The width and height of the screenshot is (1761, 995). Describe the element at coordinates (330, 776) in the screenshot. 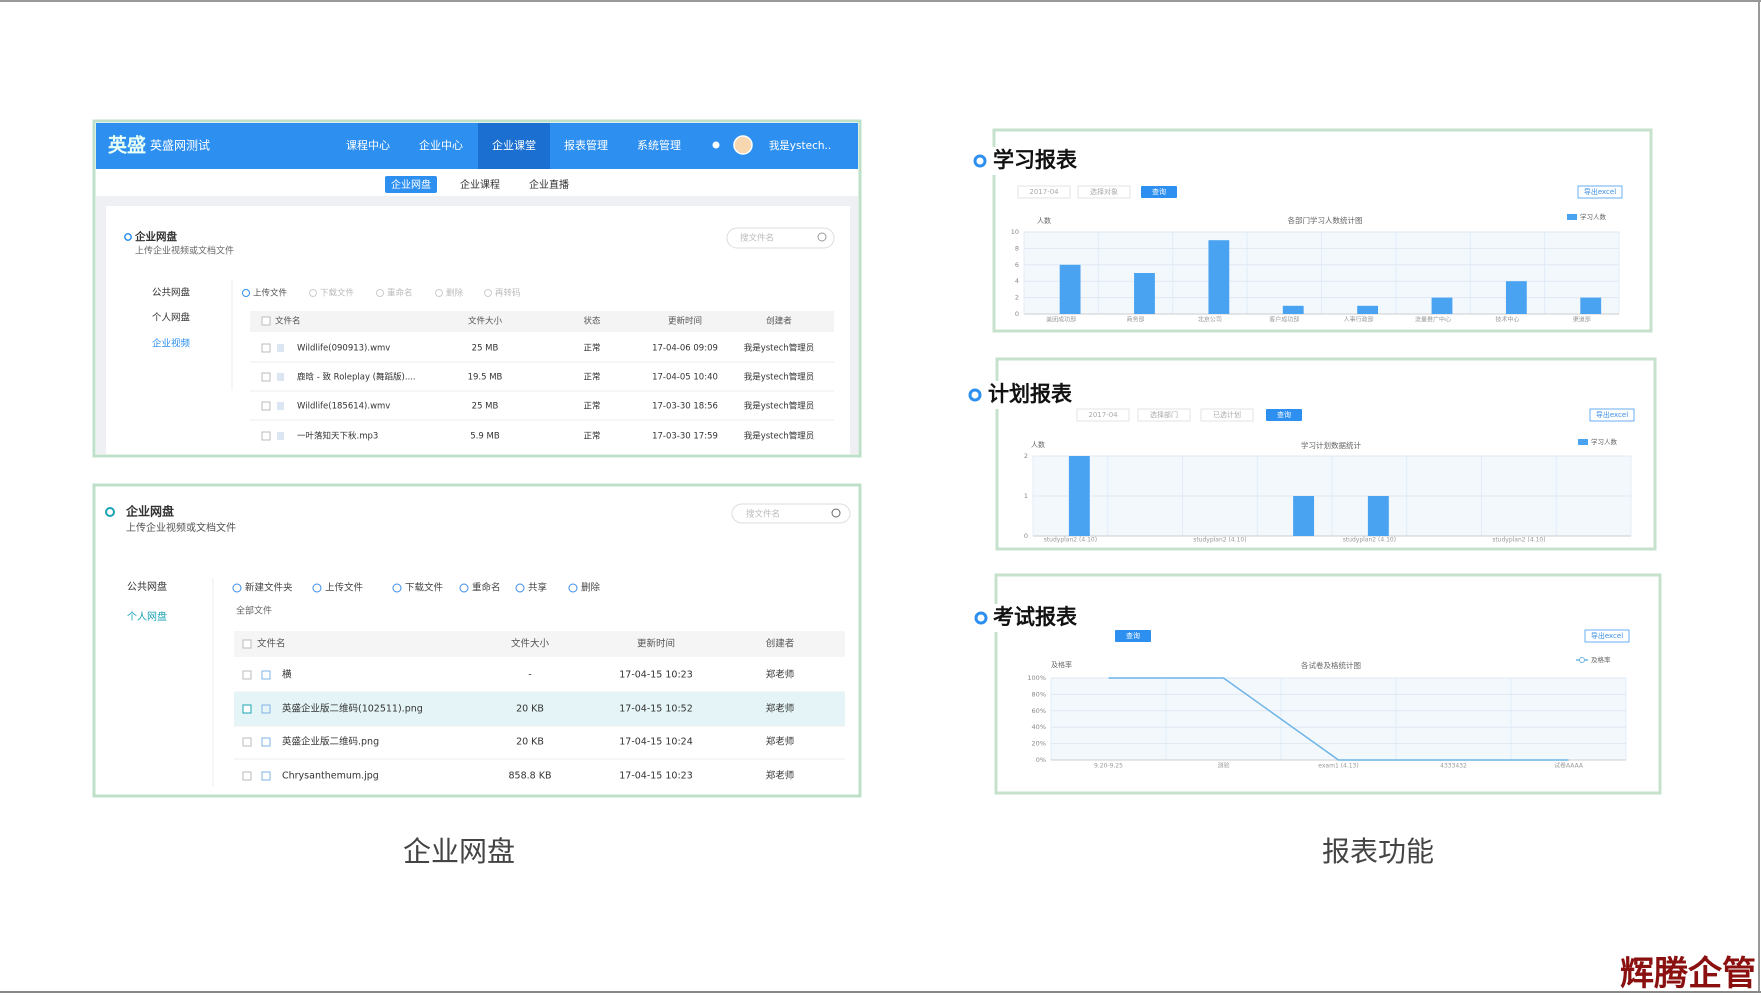

I see `table-cell: Chrysanthemum.jpg` at that location.